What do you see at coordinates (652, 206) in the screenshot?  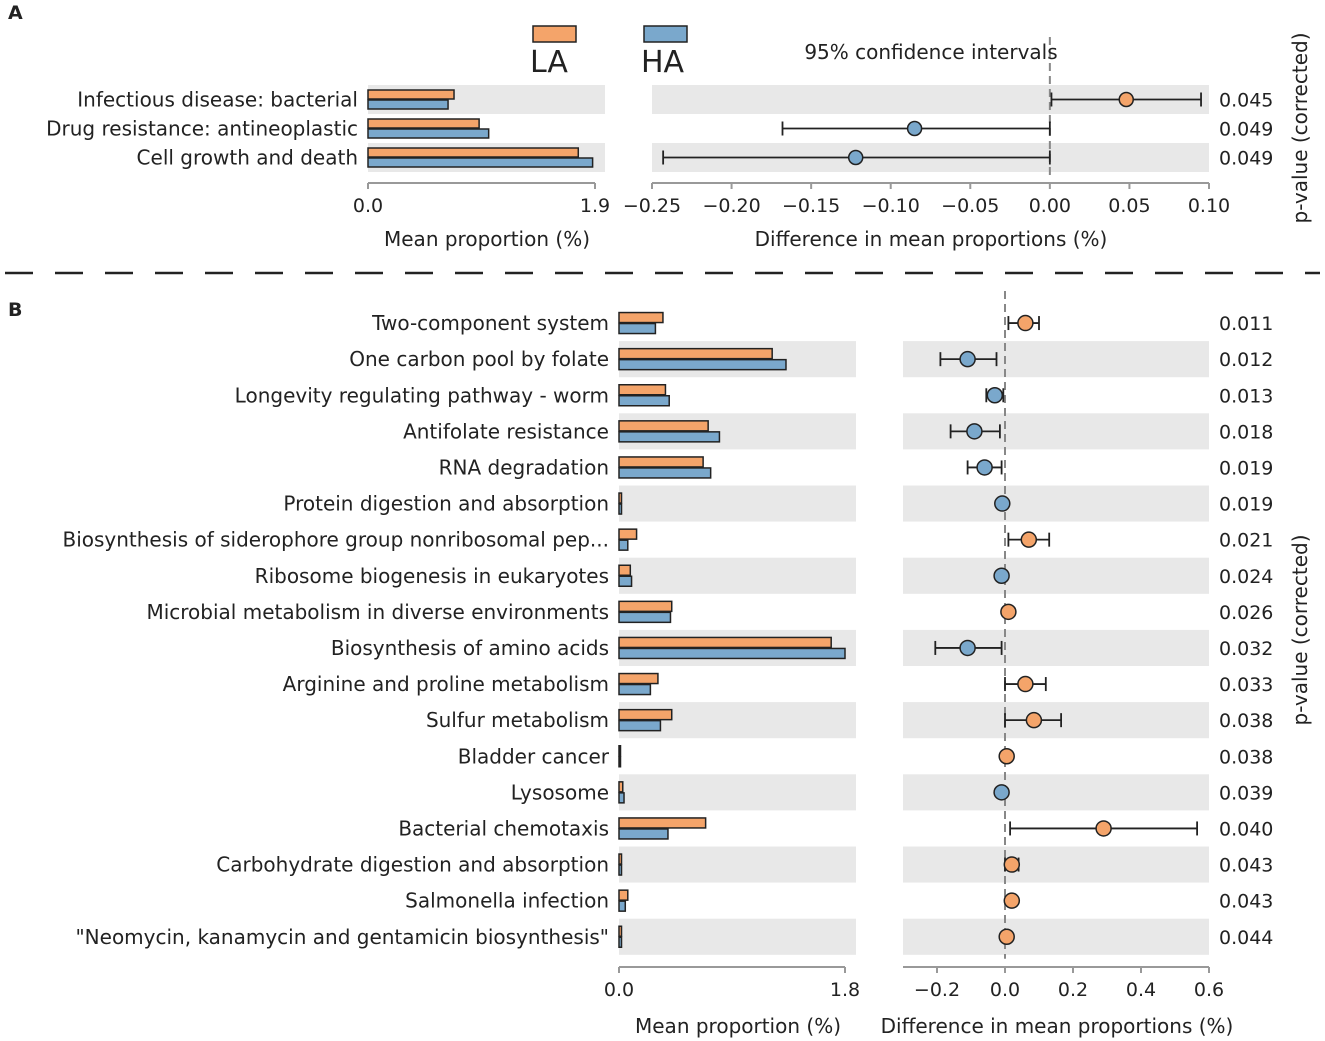 I see `panel-a-diff-tick-label: −0.25` at bounding box center [652, 206].